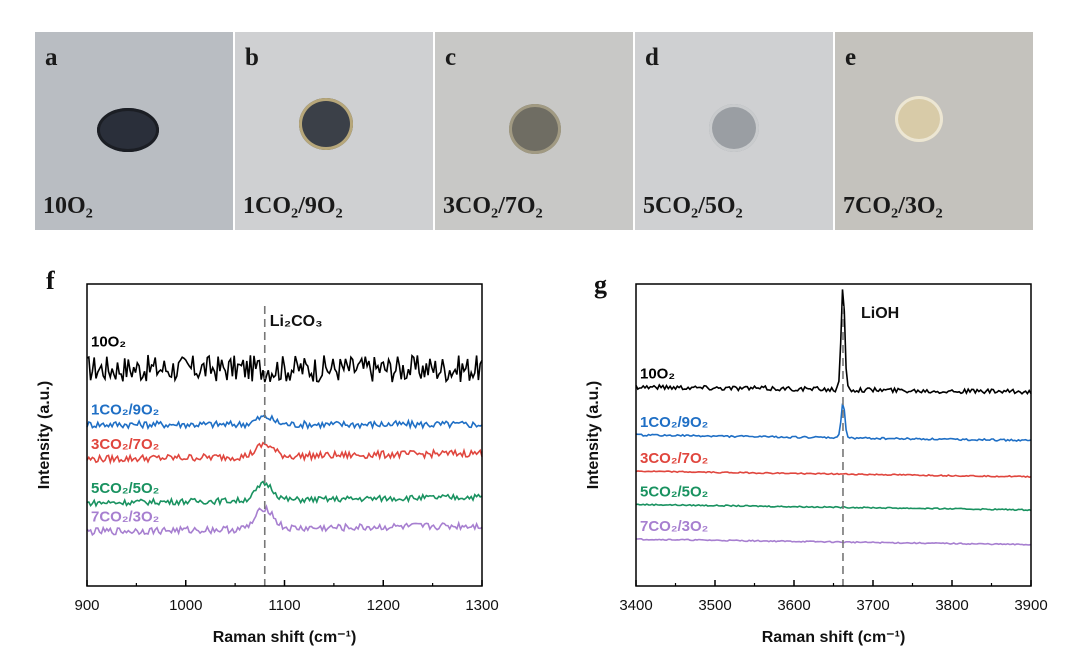  I want to click on series-label-f-1: 10O₂, so click(108, 342).